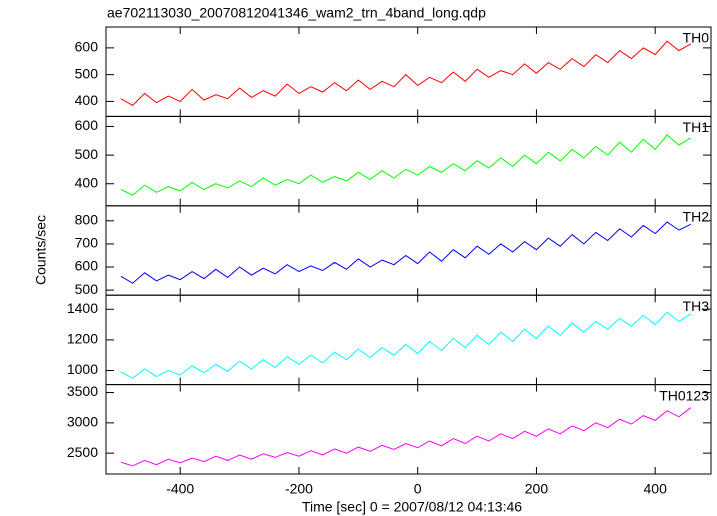 This screenshot has height=516, width=717. What do you see at coordinates (82, 452) in the screenshot?
I see `y-tick-label: 2500` at bounding box center [82, 452].